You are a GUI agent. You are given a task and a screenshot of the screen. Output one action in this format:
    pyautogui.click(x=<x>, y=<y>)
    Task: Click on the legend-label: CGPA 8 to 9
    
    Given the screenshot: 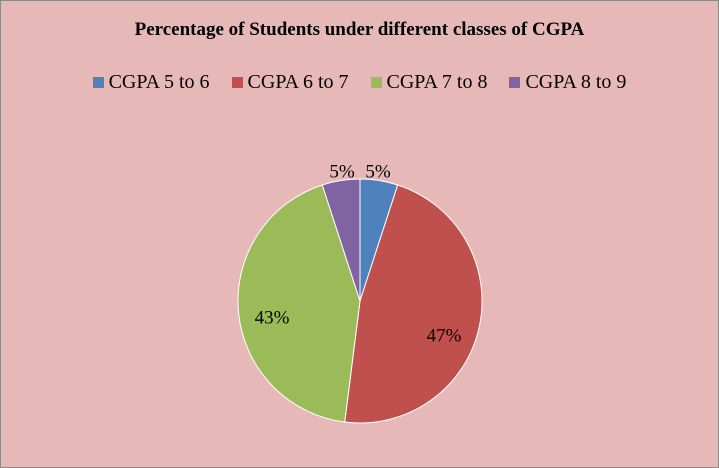 What is the action you would take?
    pyautogui.click(x=576, y=82)
    